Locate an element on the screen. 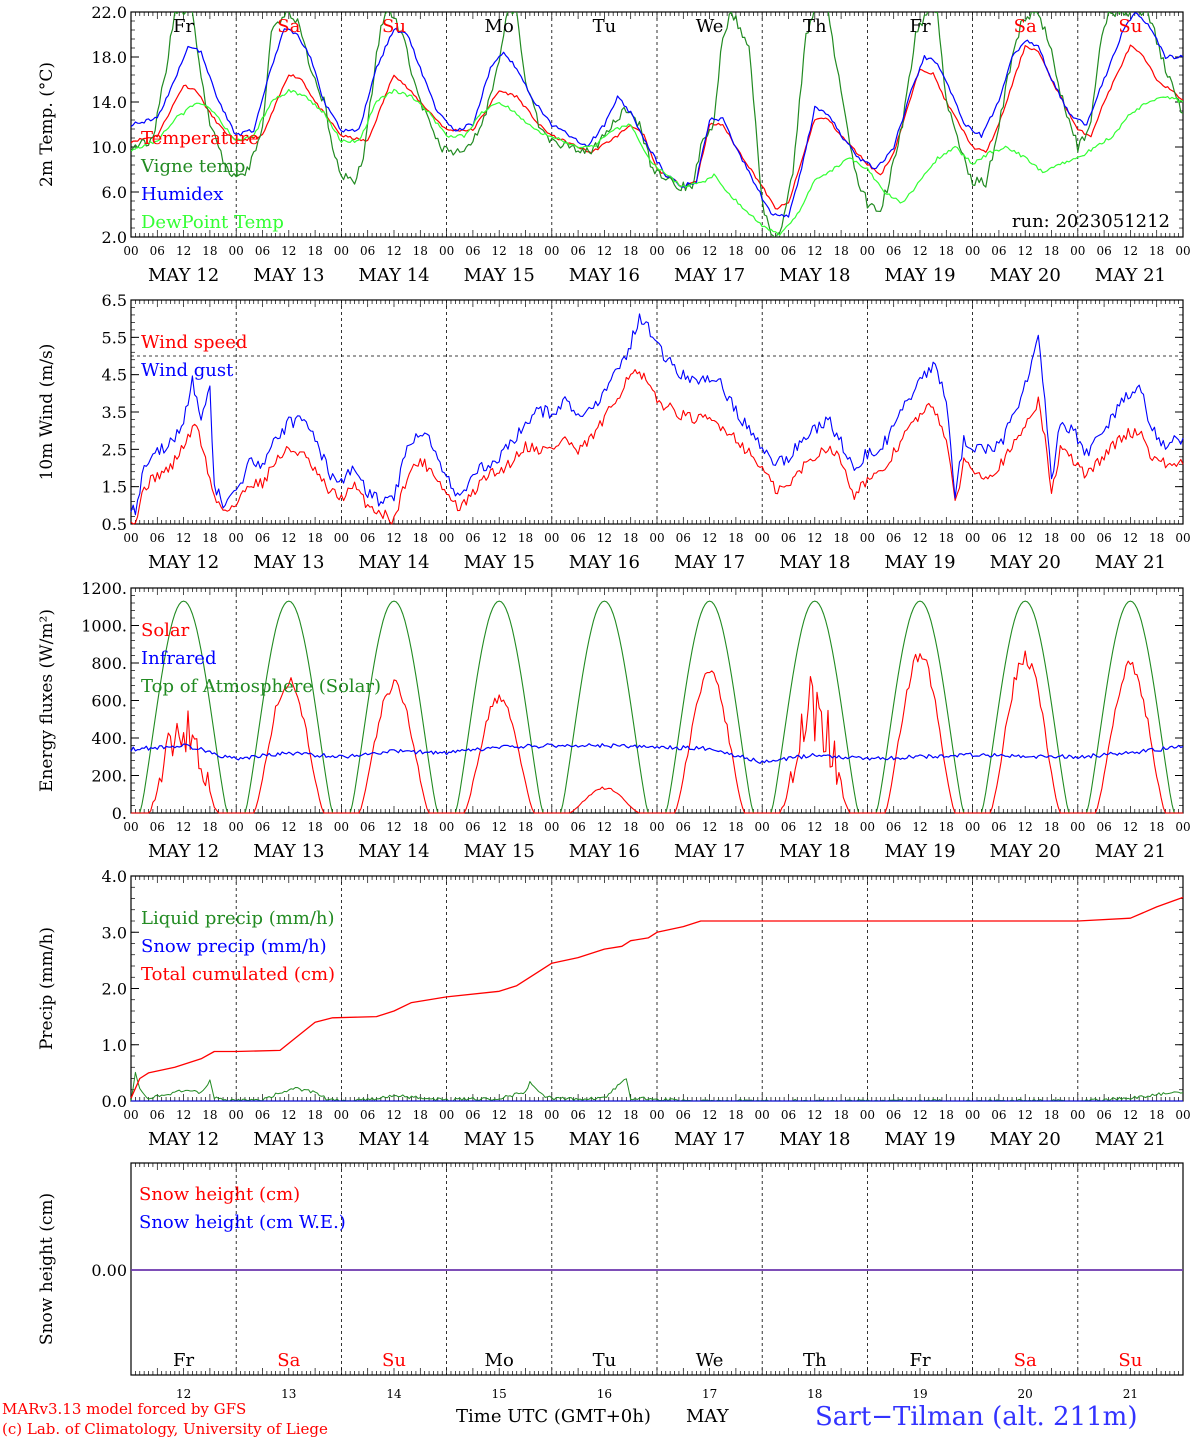 The height and width of the screenshot is (1440, 1194). y-tick-label: 800. is located at coordinates (109, 663).